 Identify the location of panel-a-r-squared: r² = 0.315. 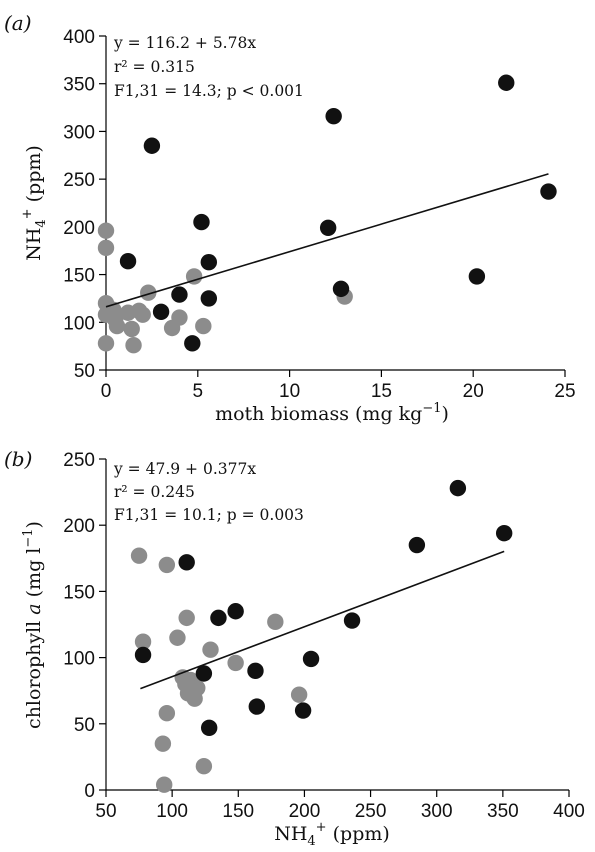
(154, 67).